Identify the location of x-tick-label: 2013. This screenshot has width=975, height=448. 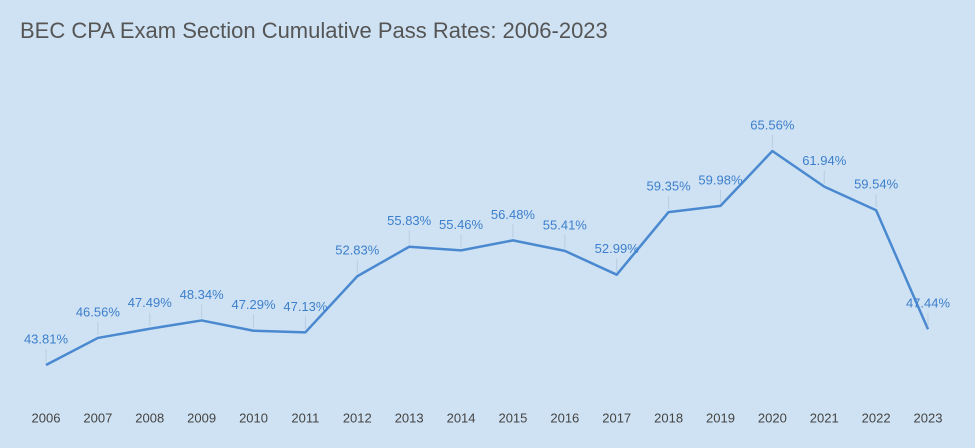
(409, 417).